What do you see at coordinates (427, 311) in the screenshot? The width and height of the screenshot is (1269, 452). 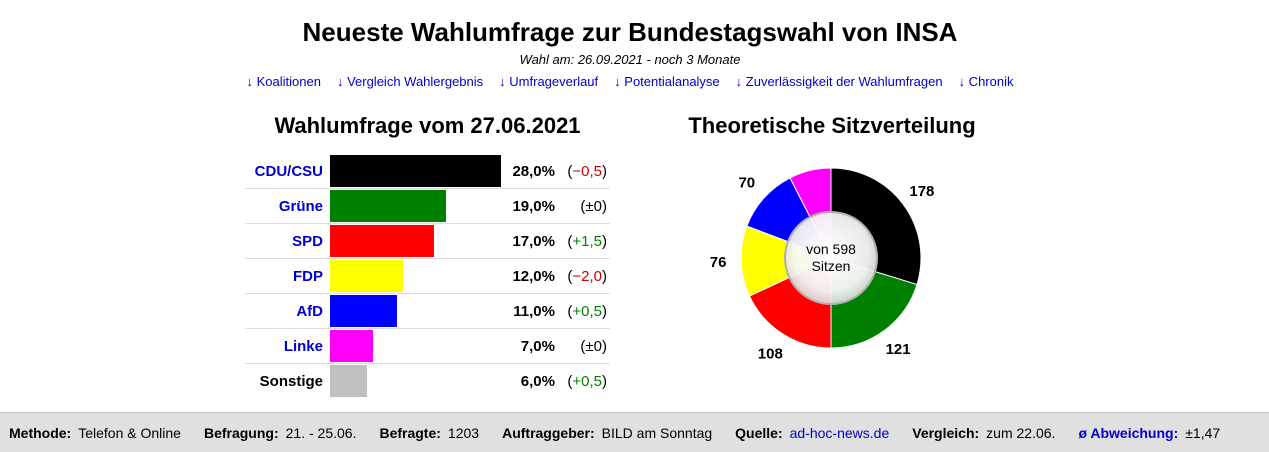 I see `poll-row-afd: AfD 11,0% (+0,5)` at bounding box center [427, 311].